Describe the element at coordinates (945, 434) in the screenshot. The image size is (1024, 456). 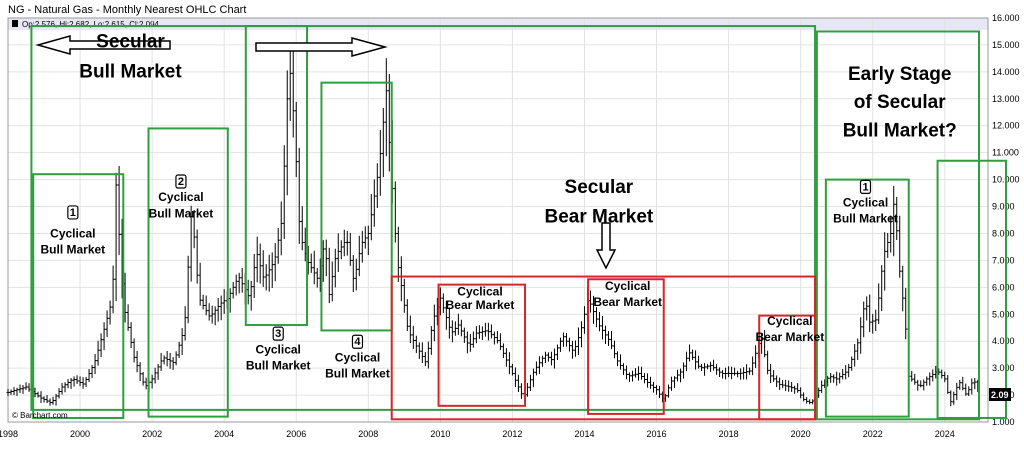
I see `x-tick-label: 2024` at that location.